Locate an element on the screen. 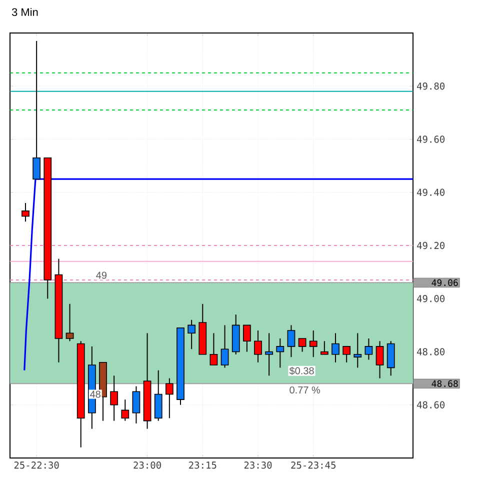 The image size is (479, 486). ref-line-label: 49.06 is located at coordinates (445, 282).